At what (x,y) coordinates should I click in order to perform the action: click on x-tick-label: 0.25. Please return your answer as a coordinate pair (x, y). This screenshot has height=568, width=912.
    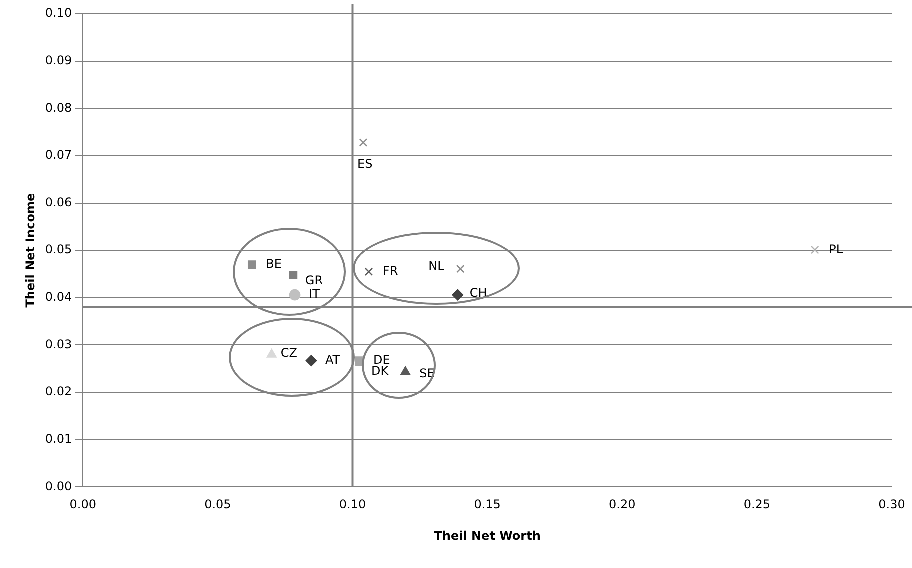
    Looking at the image, I should click on (757, 505).